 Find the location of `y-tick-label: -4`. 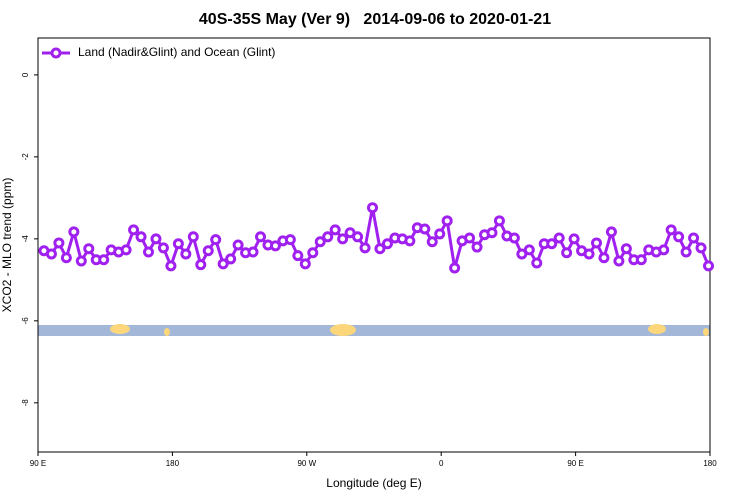

y-tick-label: -4 is located at coordinates (25, 239).